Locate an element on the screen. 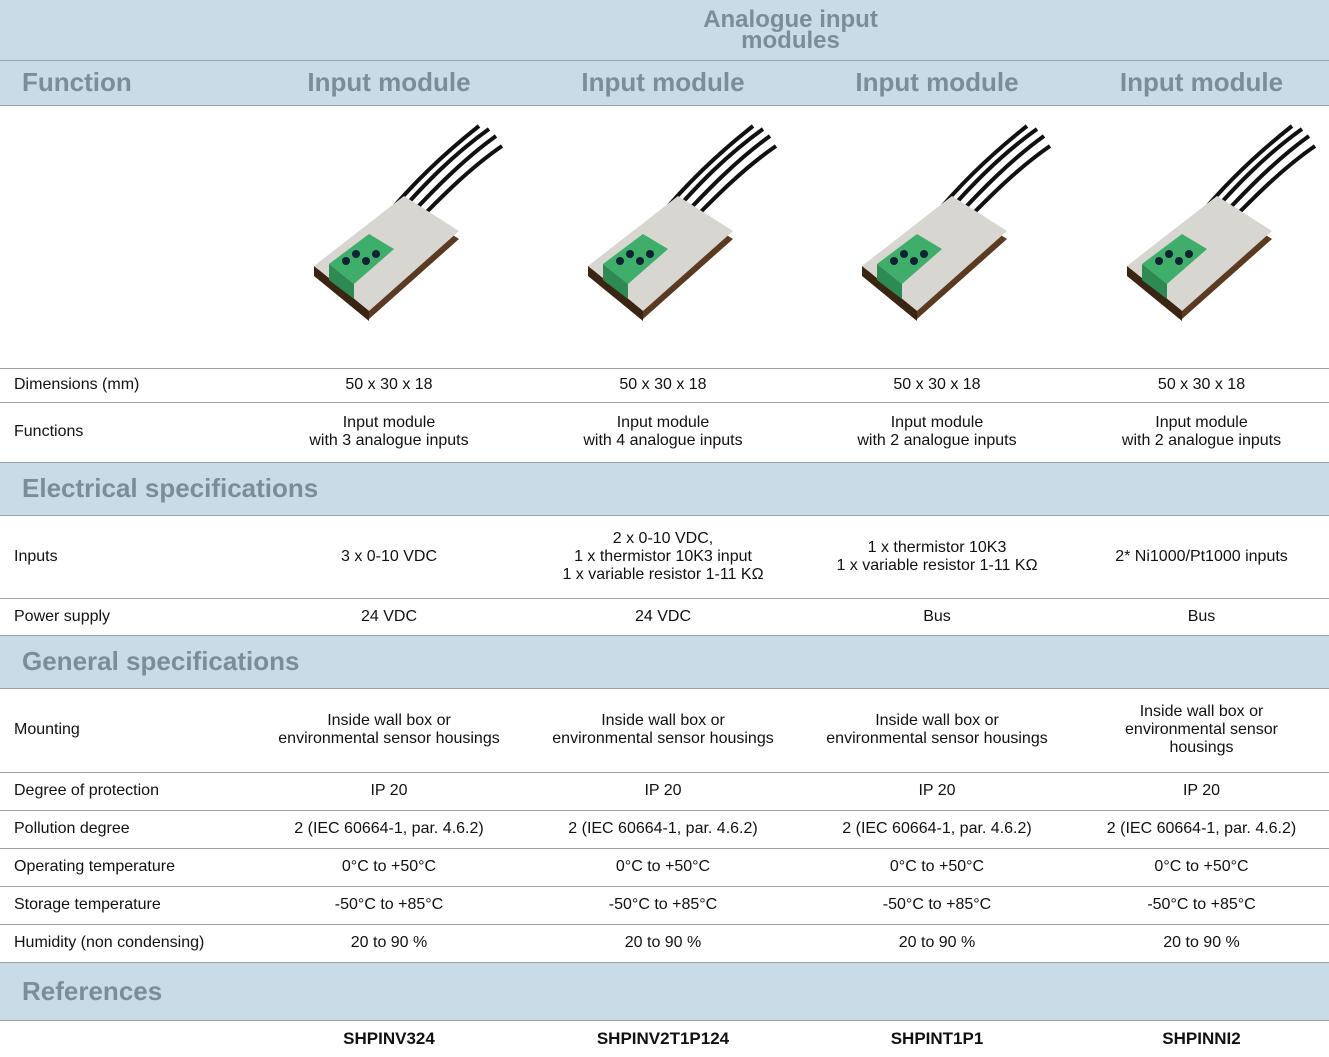 The image size is (1329, 1057). row-label-text: Mounting is located at coordinates (47, 729).